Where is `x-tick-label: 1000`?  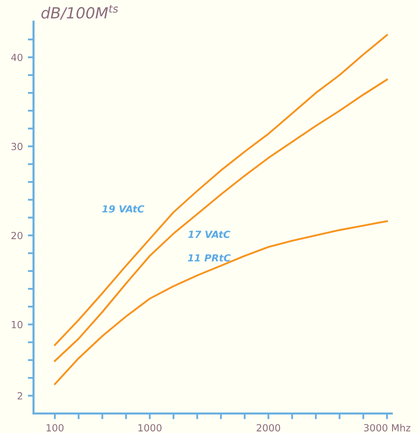 x-tick-label: 1000 is located at coordinates (150, 428).